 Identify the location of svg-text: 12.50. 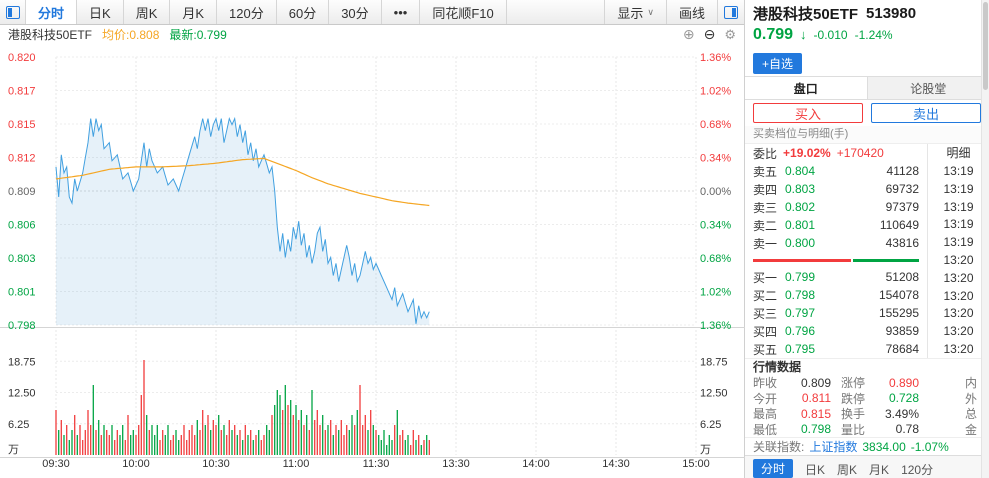
(22, 394).